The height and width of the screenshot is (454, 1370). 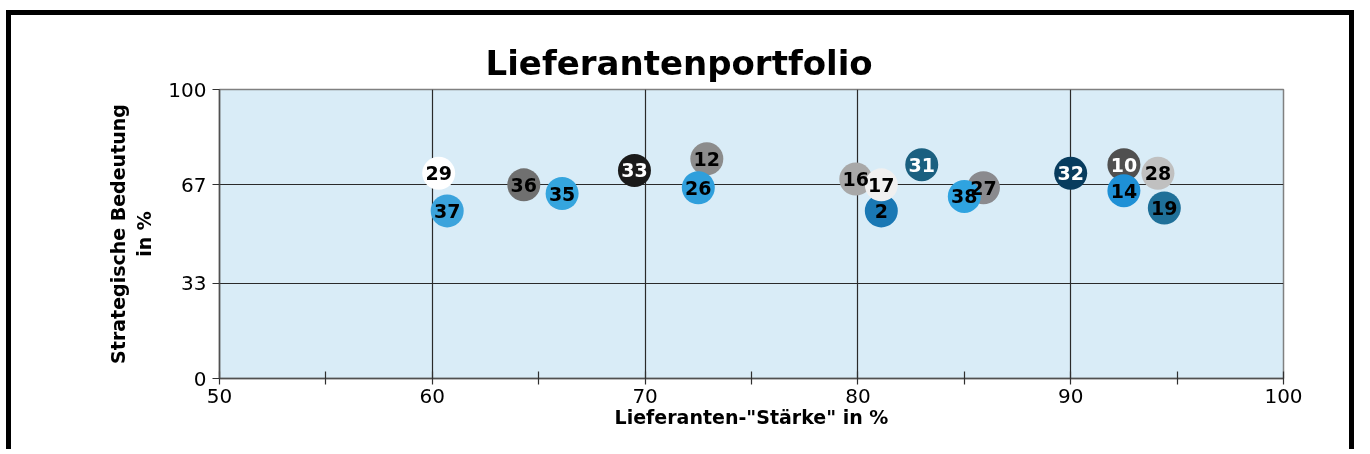 I want to click on series-label: 37, so click(x=447, y=210).